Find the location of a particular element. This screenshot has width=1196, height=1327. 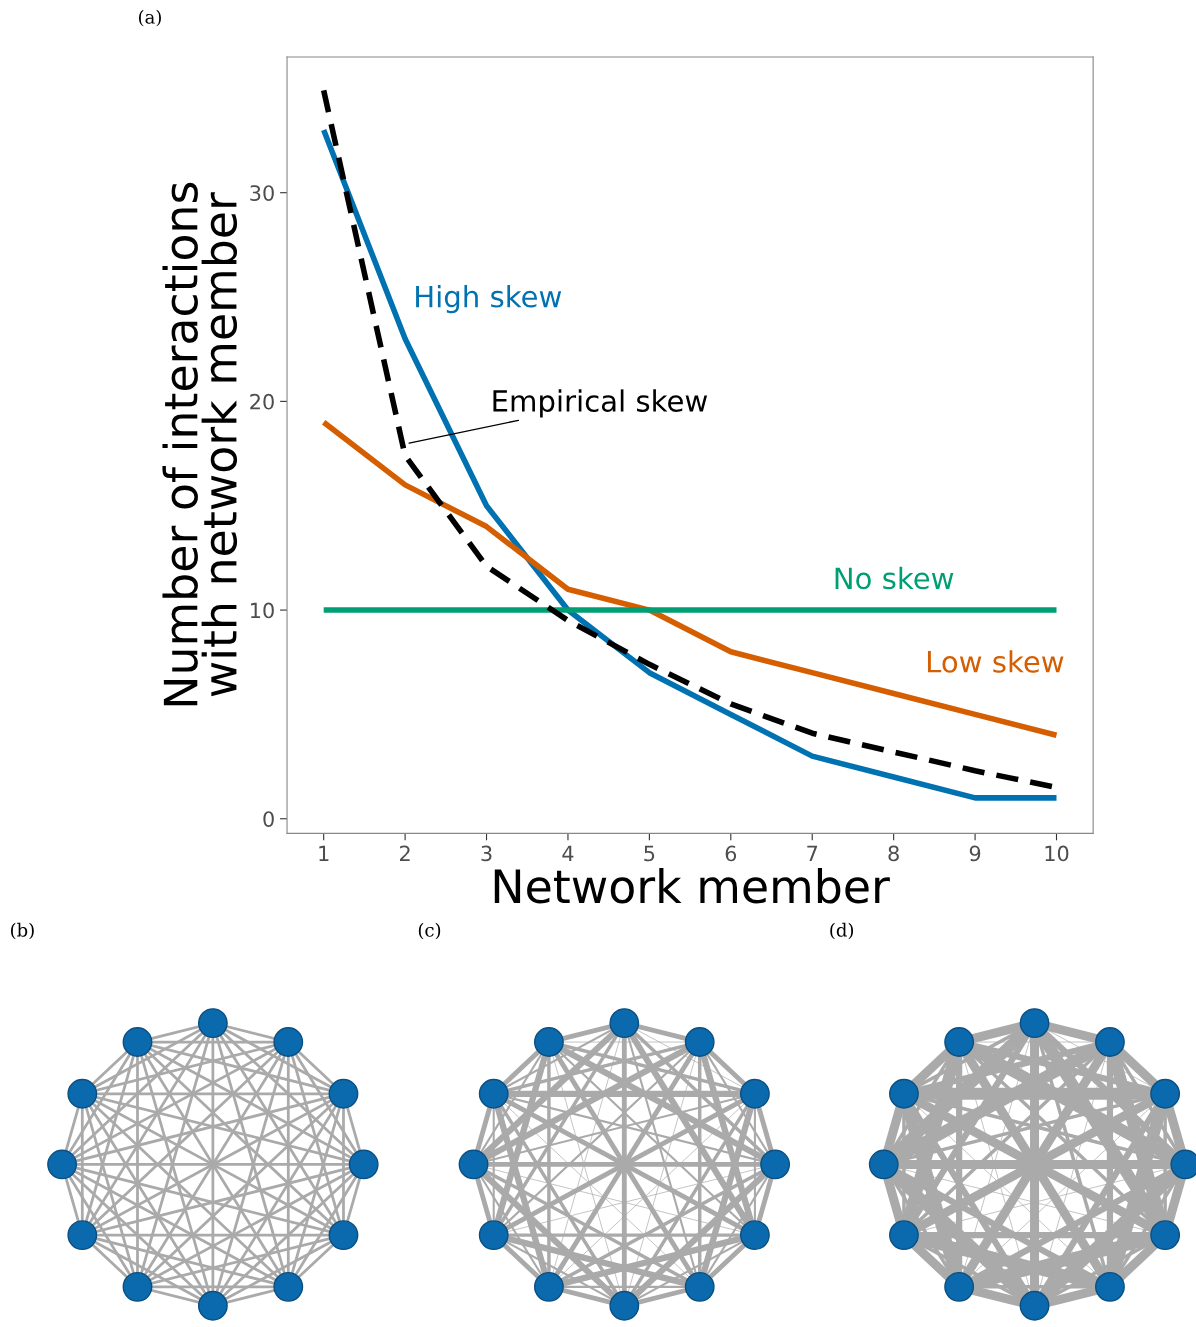

series-label: High skew is located at coordinates (489, 299).